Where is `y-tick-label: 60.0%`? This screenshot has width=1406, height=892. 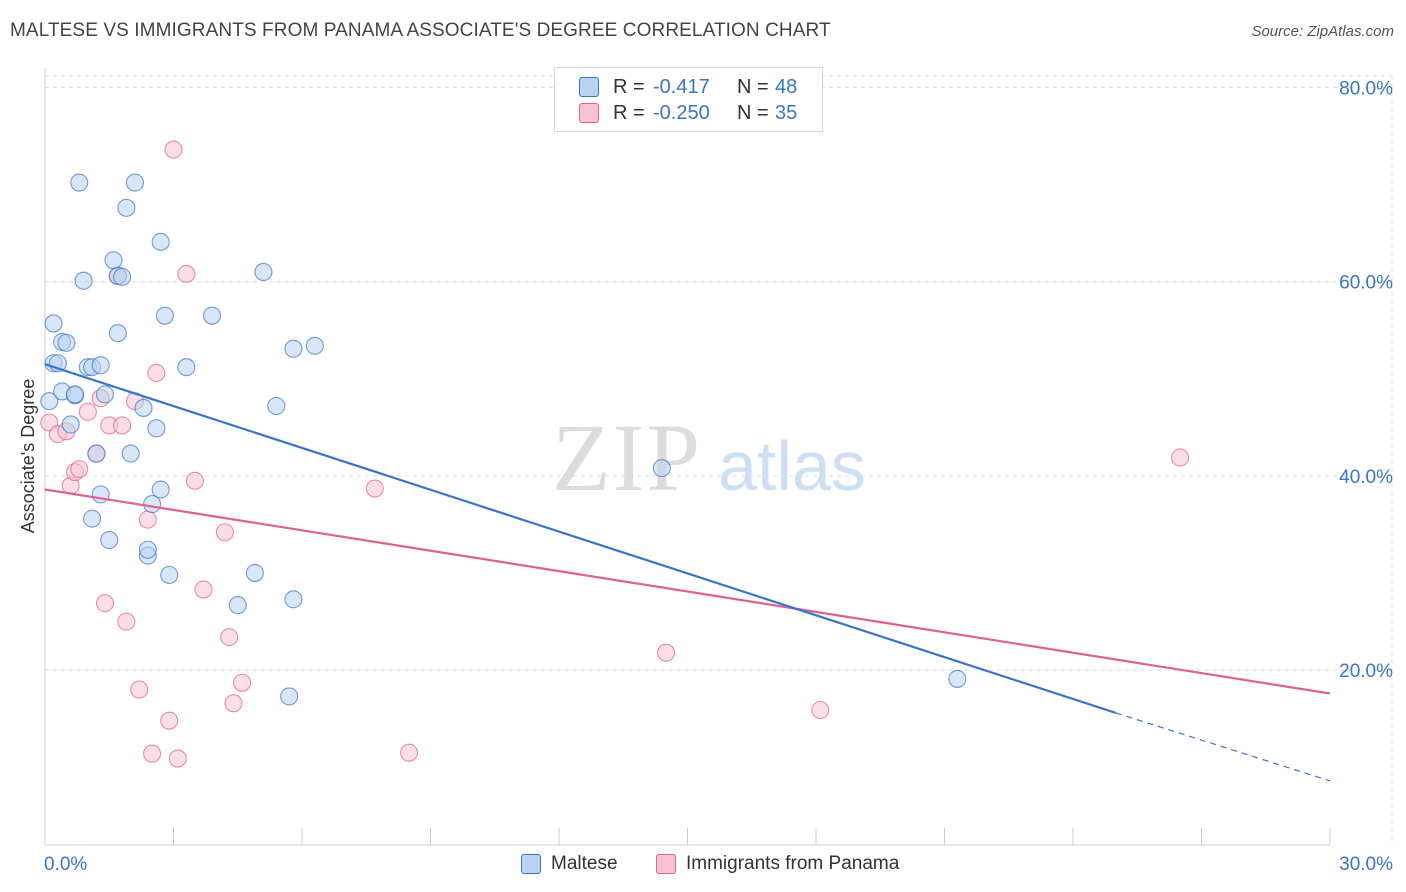 y-tick-label: 60.0% is located at coordinates (1366, 283).